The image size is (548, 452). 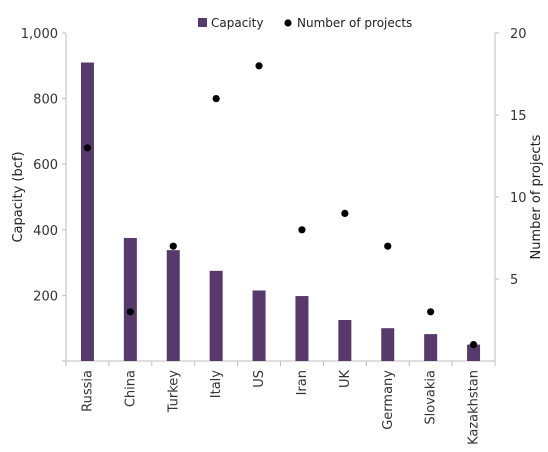 What do you see at coordinates (216, 384) in the screenshot?
I see `x-axis-category-label: Italy` at bounding box center [216, 384].